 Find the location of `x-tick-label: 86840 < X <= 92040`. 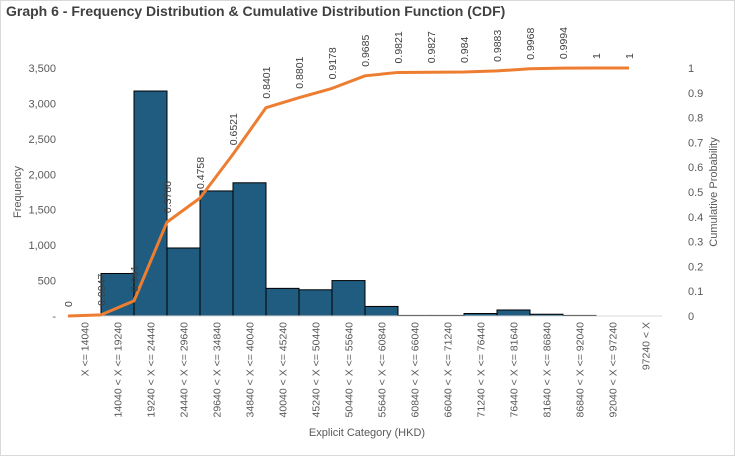

x-tick-label: 86840 < X <= 92040 is located at coordinates (581, 370).